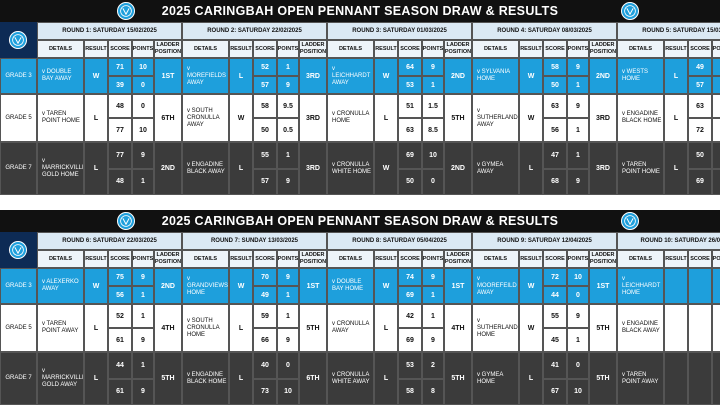 Image resolution: width=720 pixels, height=405 pixels. I want to click on grade-label: GRADE 3, so click(18, 286).